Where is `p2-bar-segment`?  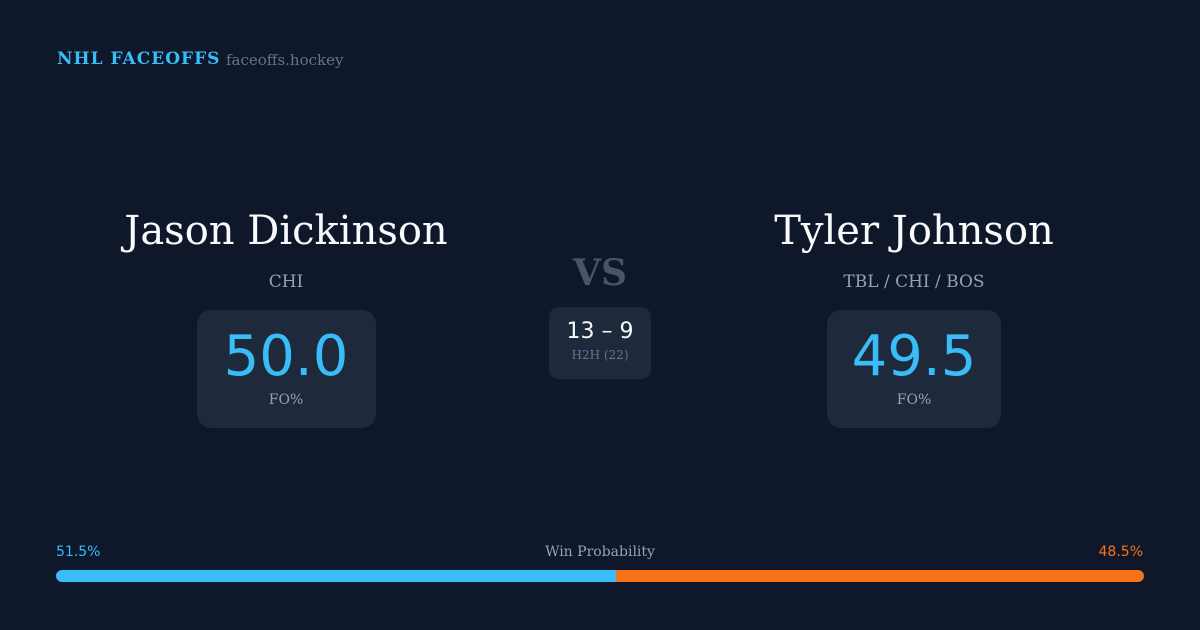 p2-bar-segment is located at coordinates (880, 576).